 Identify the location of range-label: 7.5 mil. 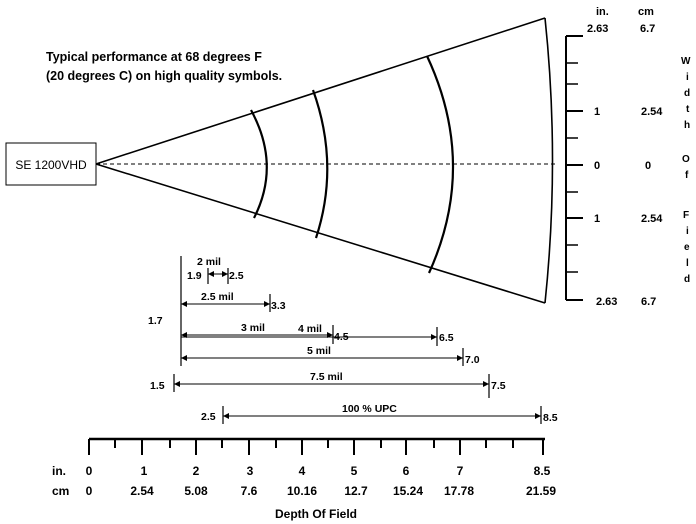
(326, 377).